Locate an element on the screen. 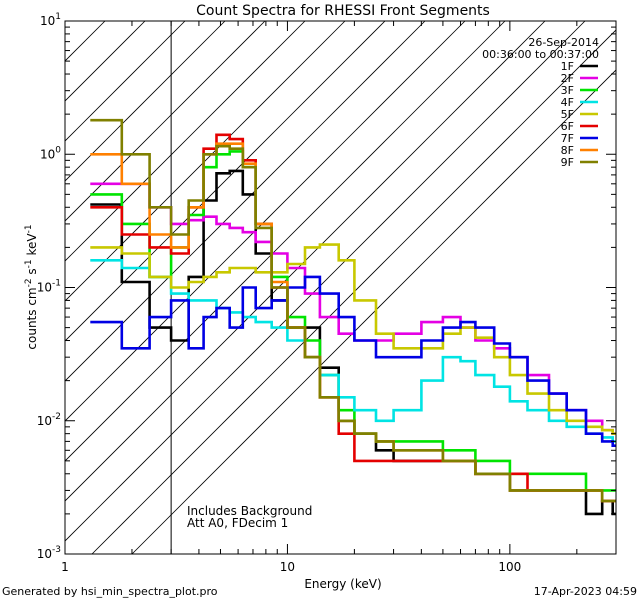 The width and height of the screenshot is (640, 600). x-tick-label: 100 is located at coordinates (509, 567).